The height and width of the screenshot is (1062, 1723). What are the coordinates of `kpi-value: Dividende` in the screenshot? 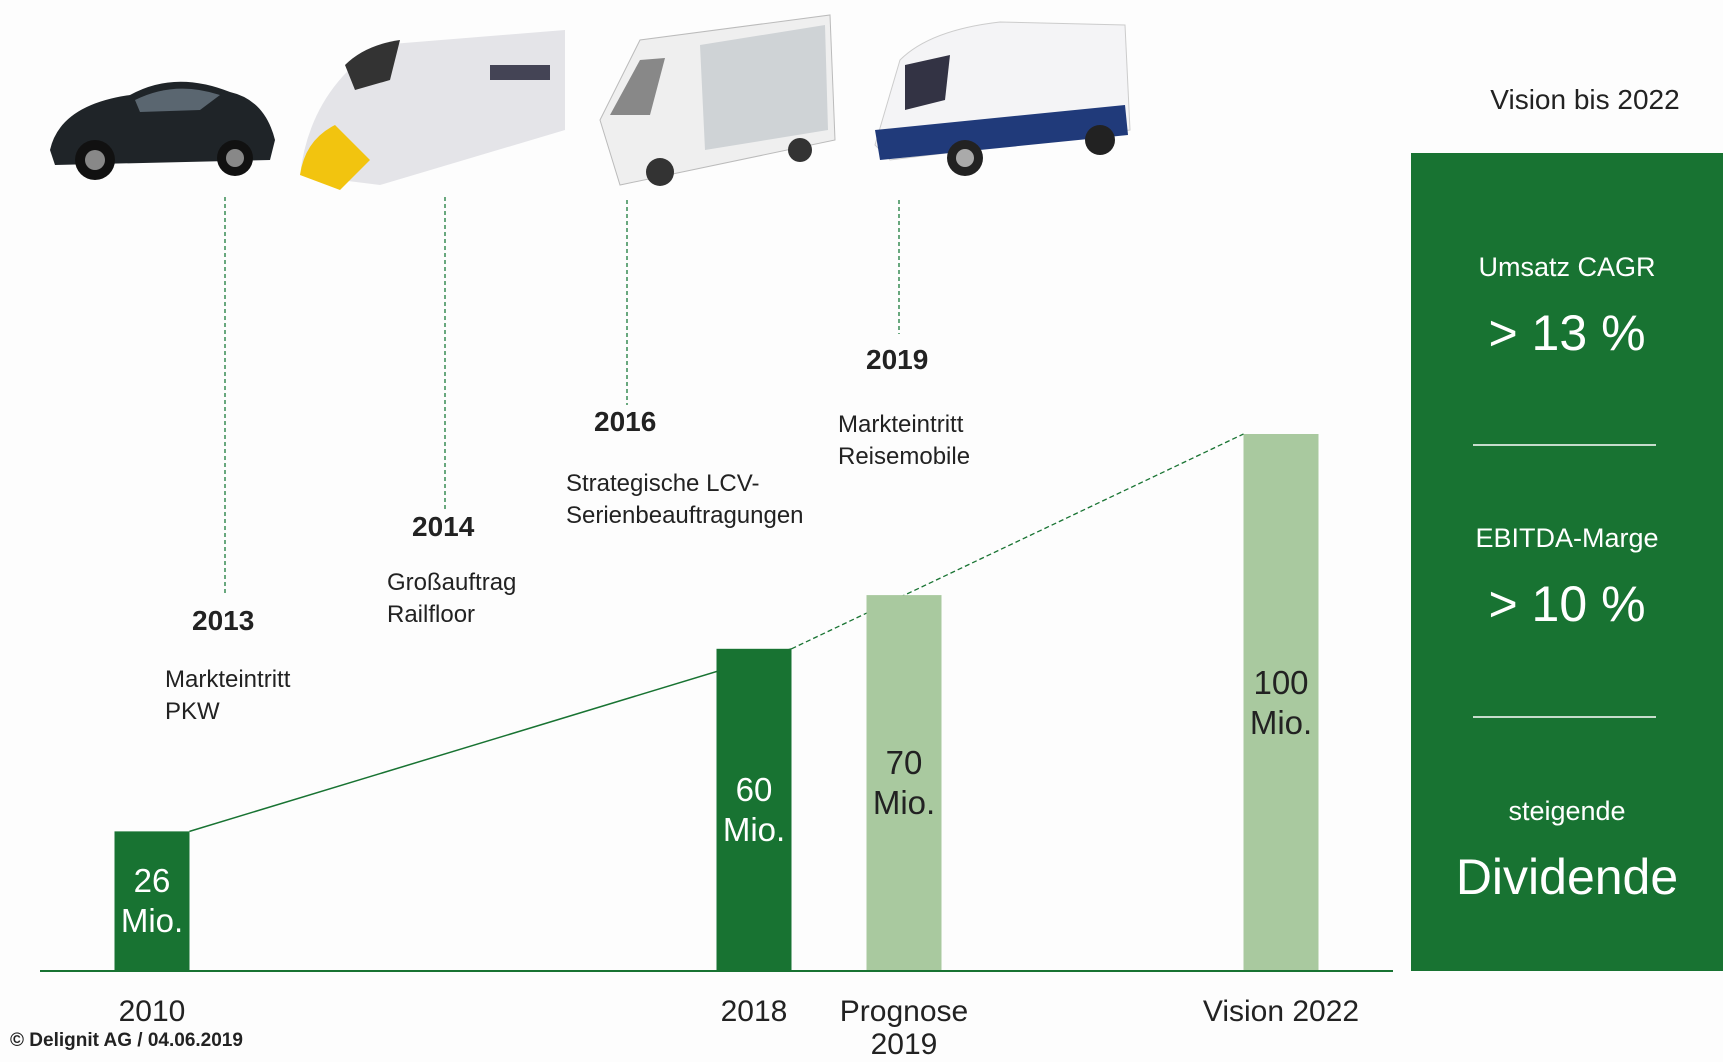 It's located at (1567, 877).